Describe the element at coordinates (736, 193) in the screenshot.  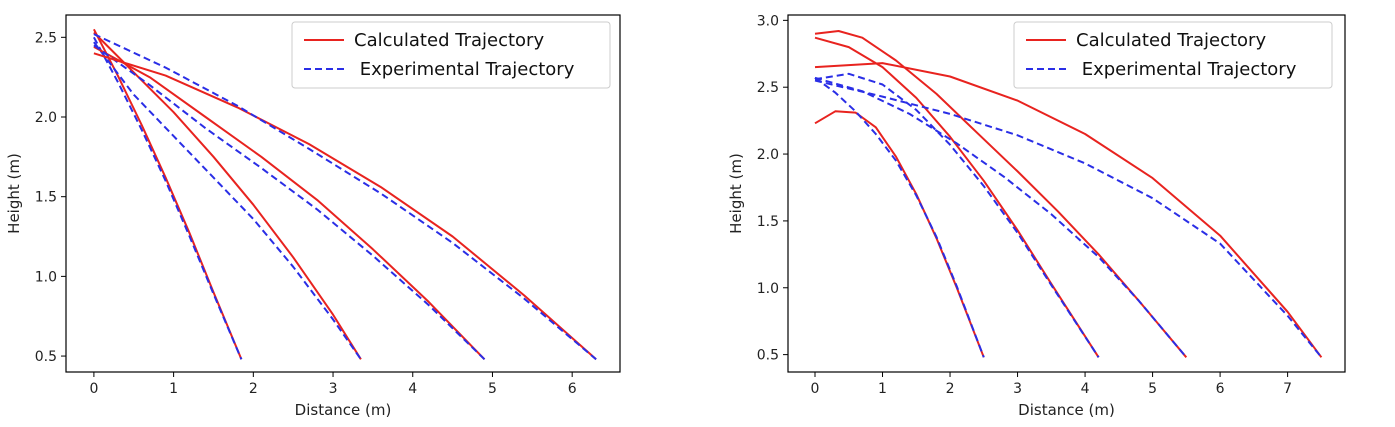
I see `chart-2-y-axis-title: Height (m)` at that location.